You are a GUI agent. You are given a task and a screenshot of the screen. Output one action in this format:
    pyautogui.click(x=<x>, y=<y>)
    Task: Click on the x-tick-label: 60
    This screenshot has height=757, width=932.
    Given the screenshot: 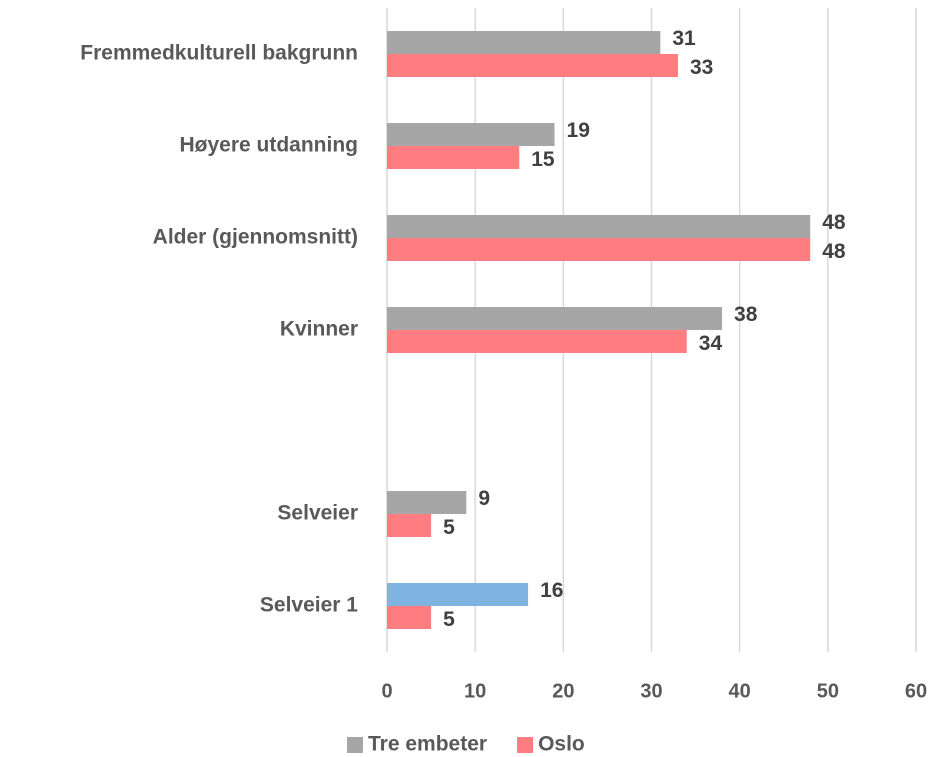 What is the action you would take?
    pyautogui.click(x=916, y=691)
    